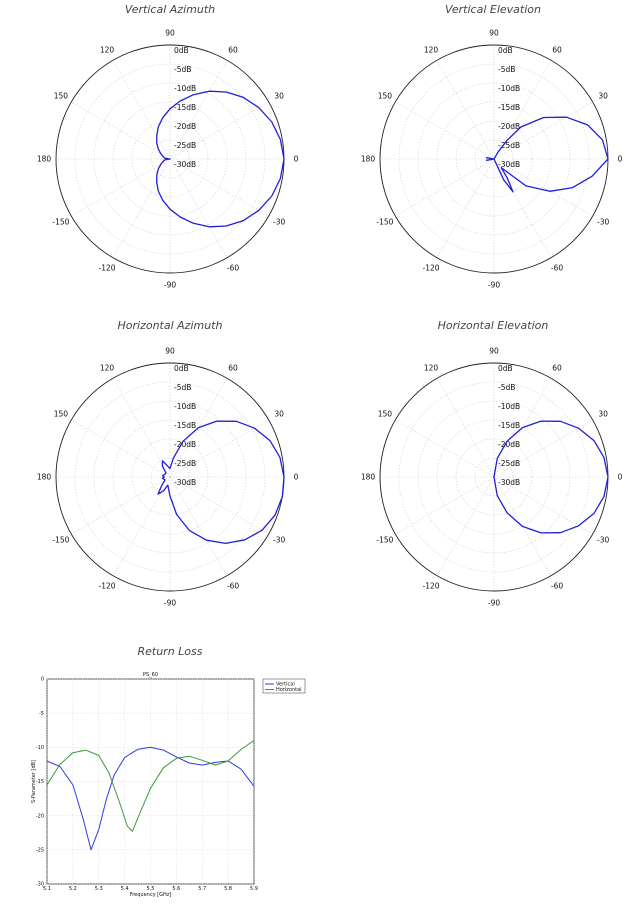 The width and height of the screenshot is (637, 904). I want to click on y-axis-label: S-Parameter [dB], so click(34, 781).